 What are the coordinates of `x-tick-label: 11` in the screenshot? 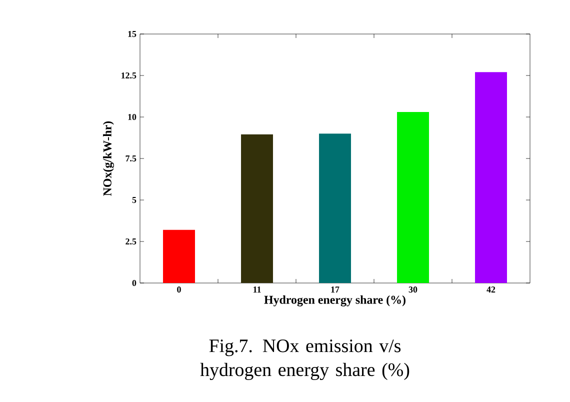 It's located at (257, 289).